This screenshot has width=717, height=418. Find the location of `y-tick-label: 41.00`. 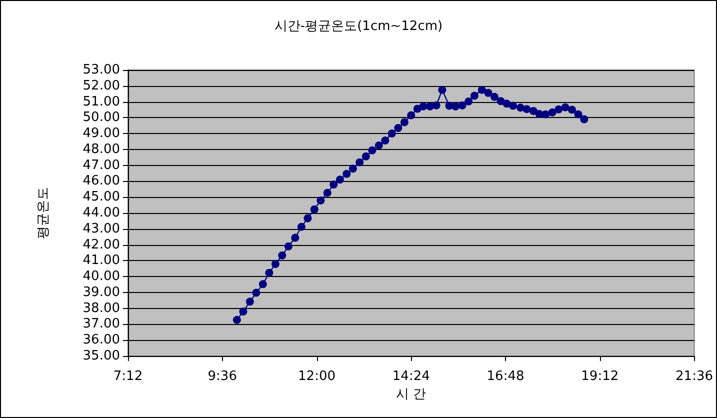

y-tick-label: 41.00 is located at coordinates (101, 260).